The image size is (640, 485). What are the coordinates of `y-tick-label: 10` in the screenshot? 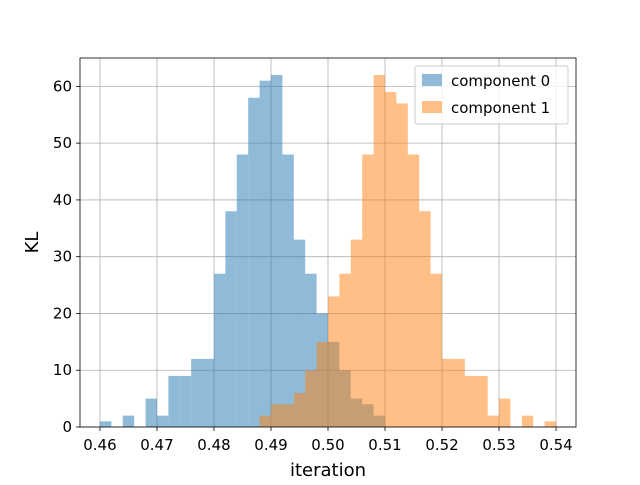 It's located at (62, 370).